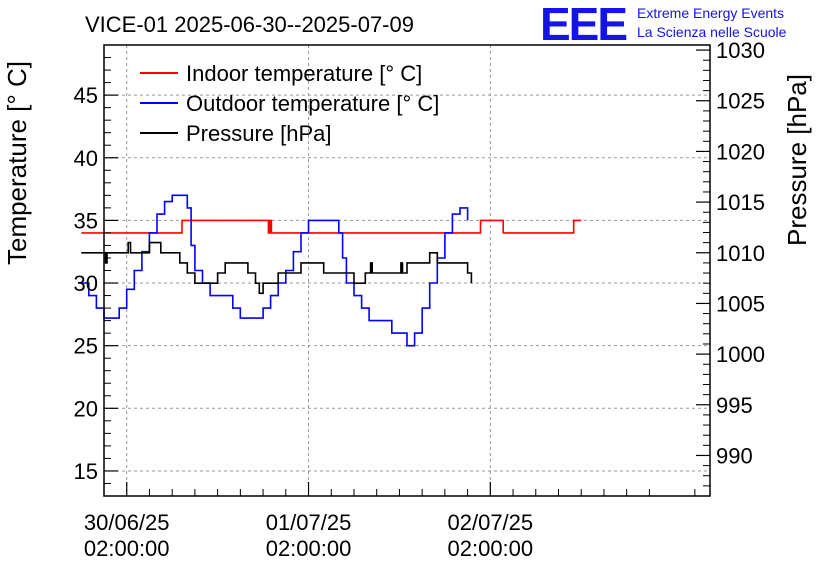 The width and height of the screenshot is (836, 572). I want to click on y-left-tick-label: 25, so click(86, 346).